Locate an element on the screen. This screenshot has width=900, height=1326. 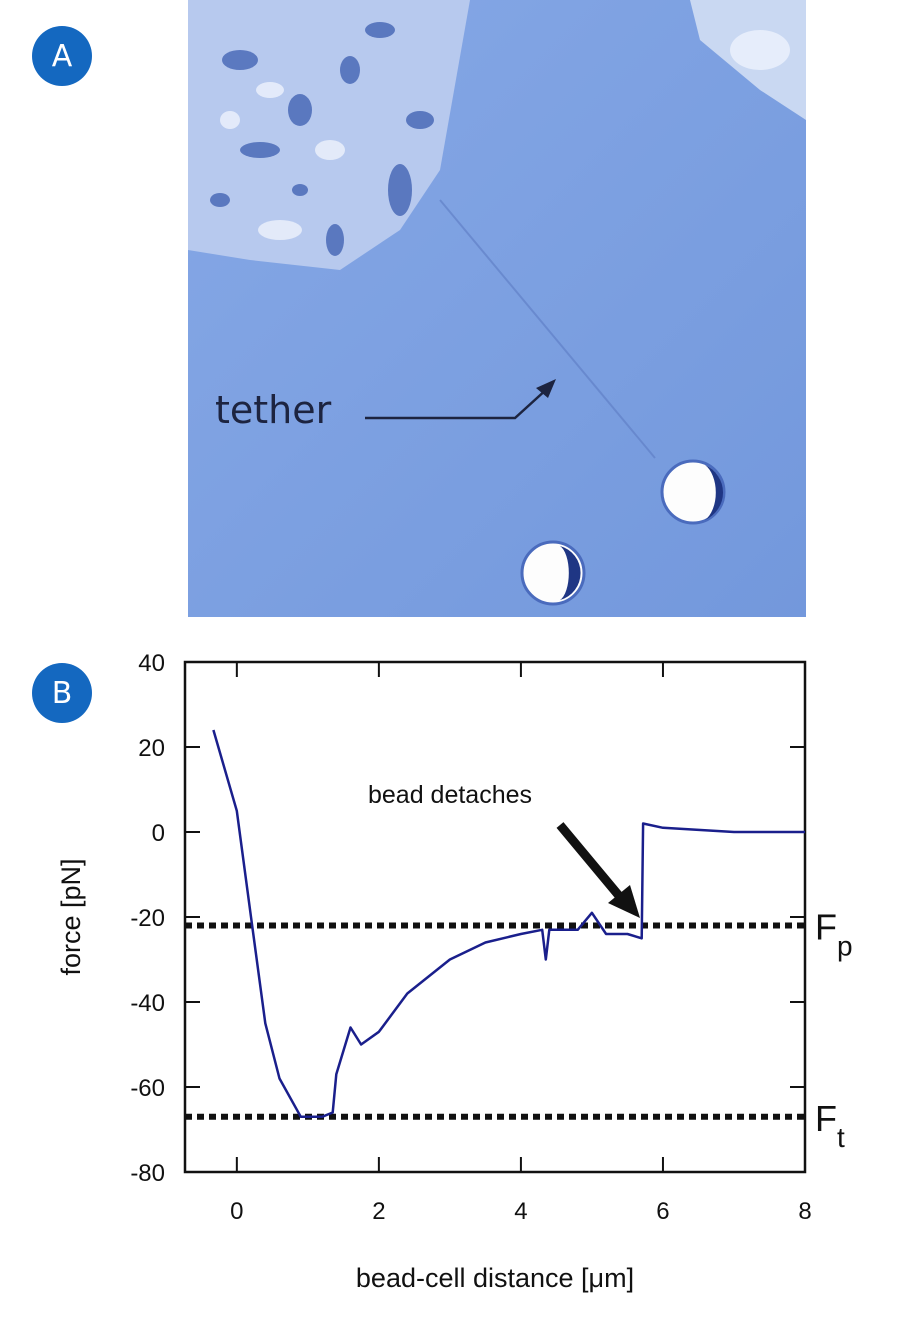
panel-badge: A is located at coordinates (62, 56).